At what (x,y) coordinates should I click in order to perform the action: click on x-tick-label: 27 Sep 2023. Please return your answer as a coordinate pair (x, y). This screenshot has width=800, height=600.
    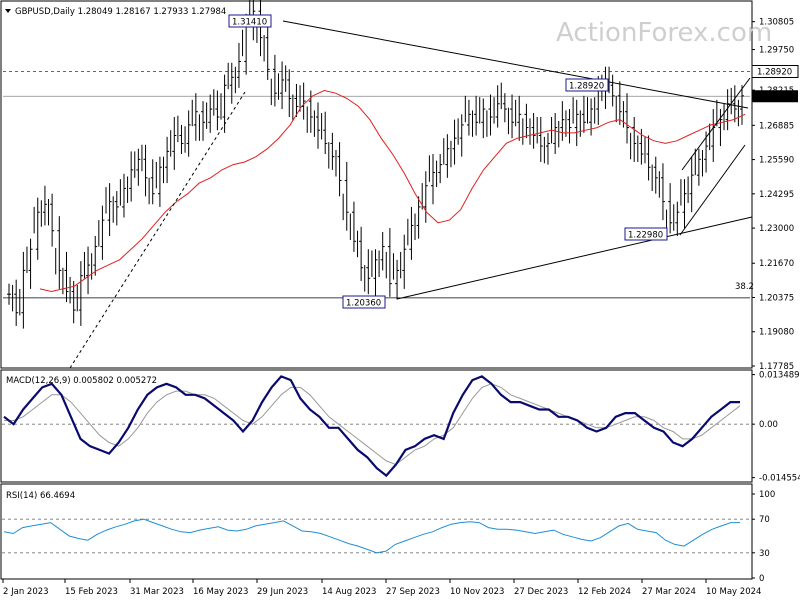
    Looking at the image, I should click on (413, 592).